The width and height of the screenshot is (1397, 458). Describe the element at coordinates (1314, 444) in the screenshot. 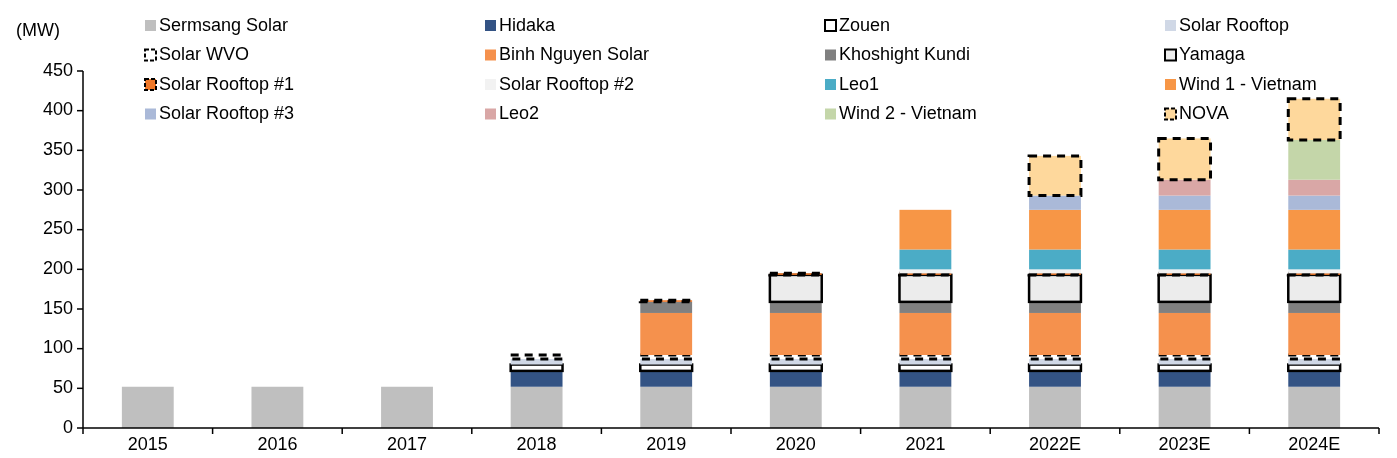

I see `x-tick-label: 2024E` at that location.